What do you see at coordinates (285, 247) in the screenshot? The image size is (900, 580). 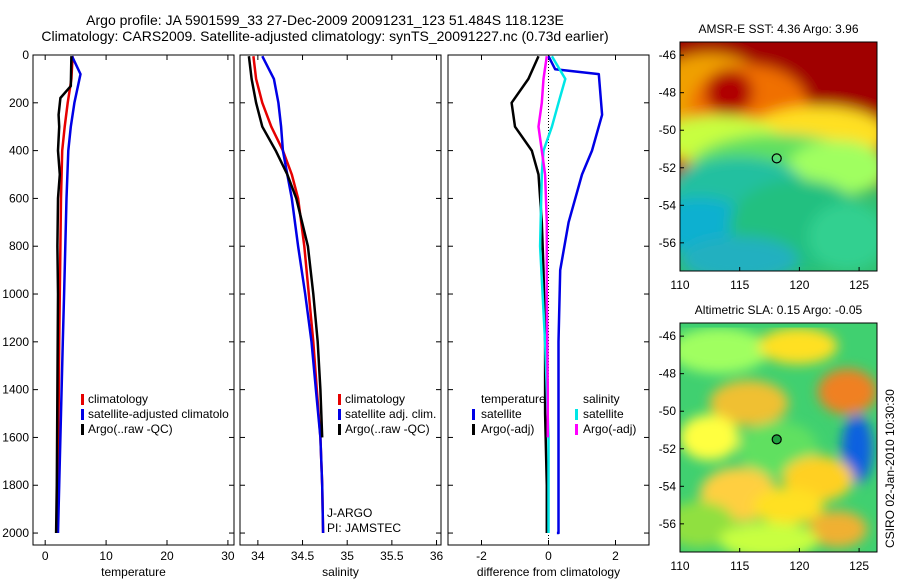 I see `salinity-series-argo-raw-qc-` at bounding box center [285, 247].